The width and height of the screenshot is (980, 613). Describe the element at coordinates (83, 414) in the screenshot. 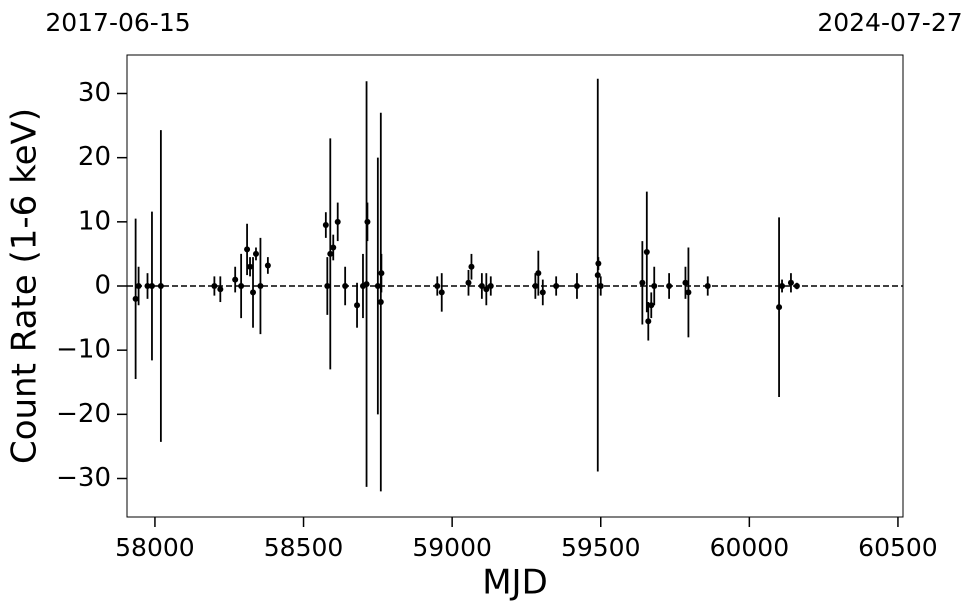

I see `y-tick-label: −20` at that location.